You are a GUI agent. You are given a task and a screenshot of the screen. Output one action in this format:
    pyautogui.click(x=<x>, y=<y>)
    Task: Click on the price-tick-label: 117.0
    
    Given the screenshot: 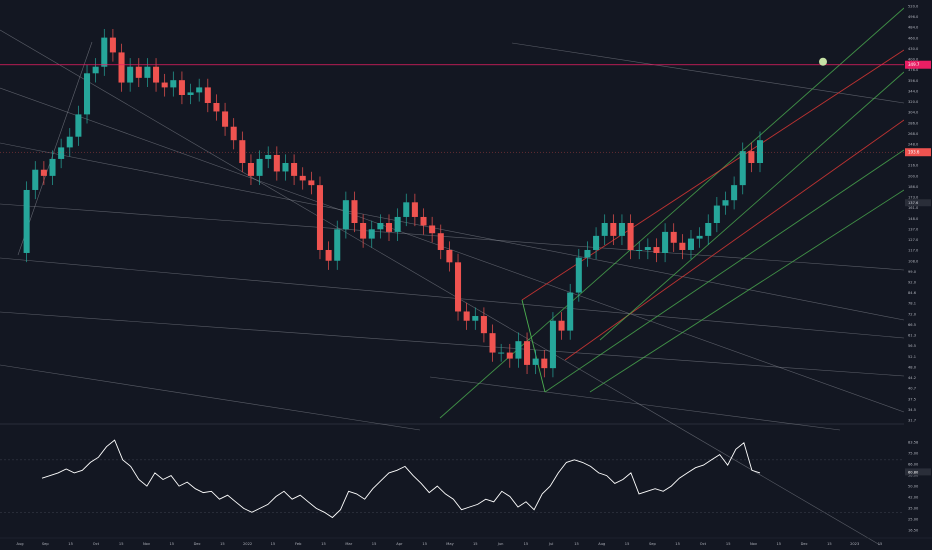 What is the action you would take?
    pyautogui.click(x=913, y=251)
    